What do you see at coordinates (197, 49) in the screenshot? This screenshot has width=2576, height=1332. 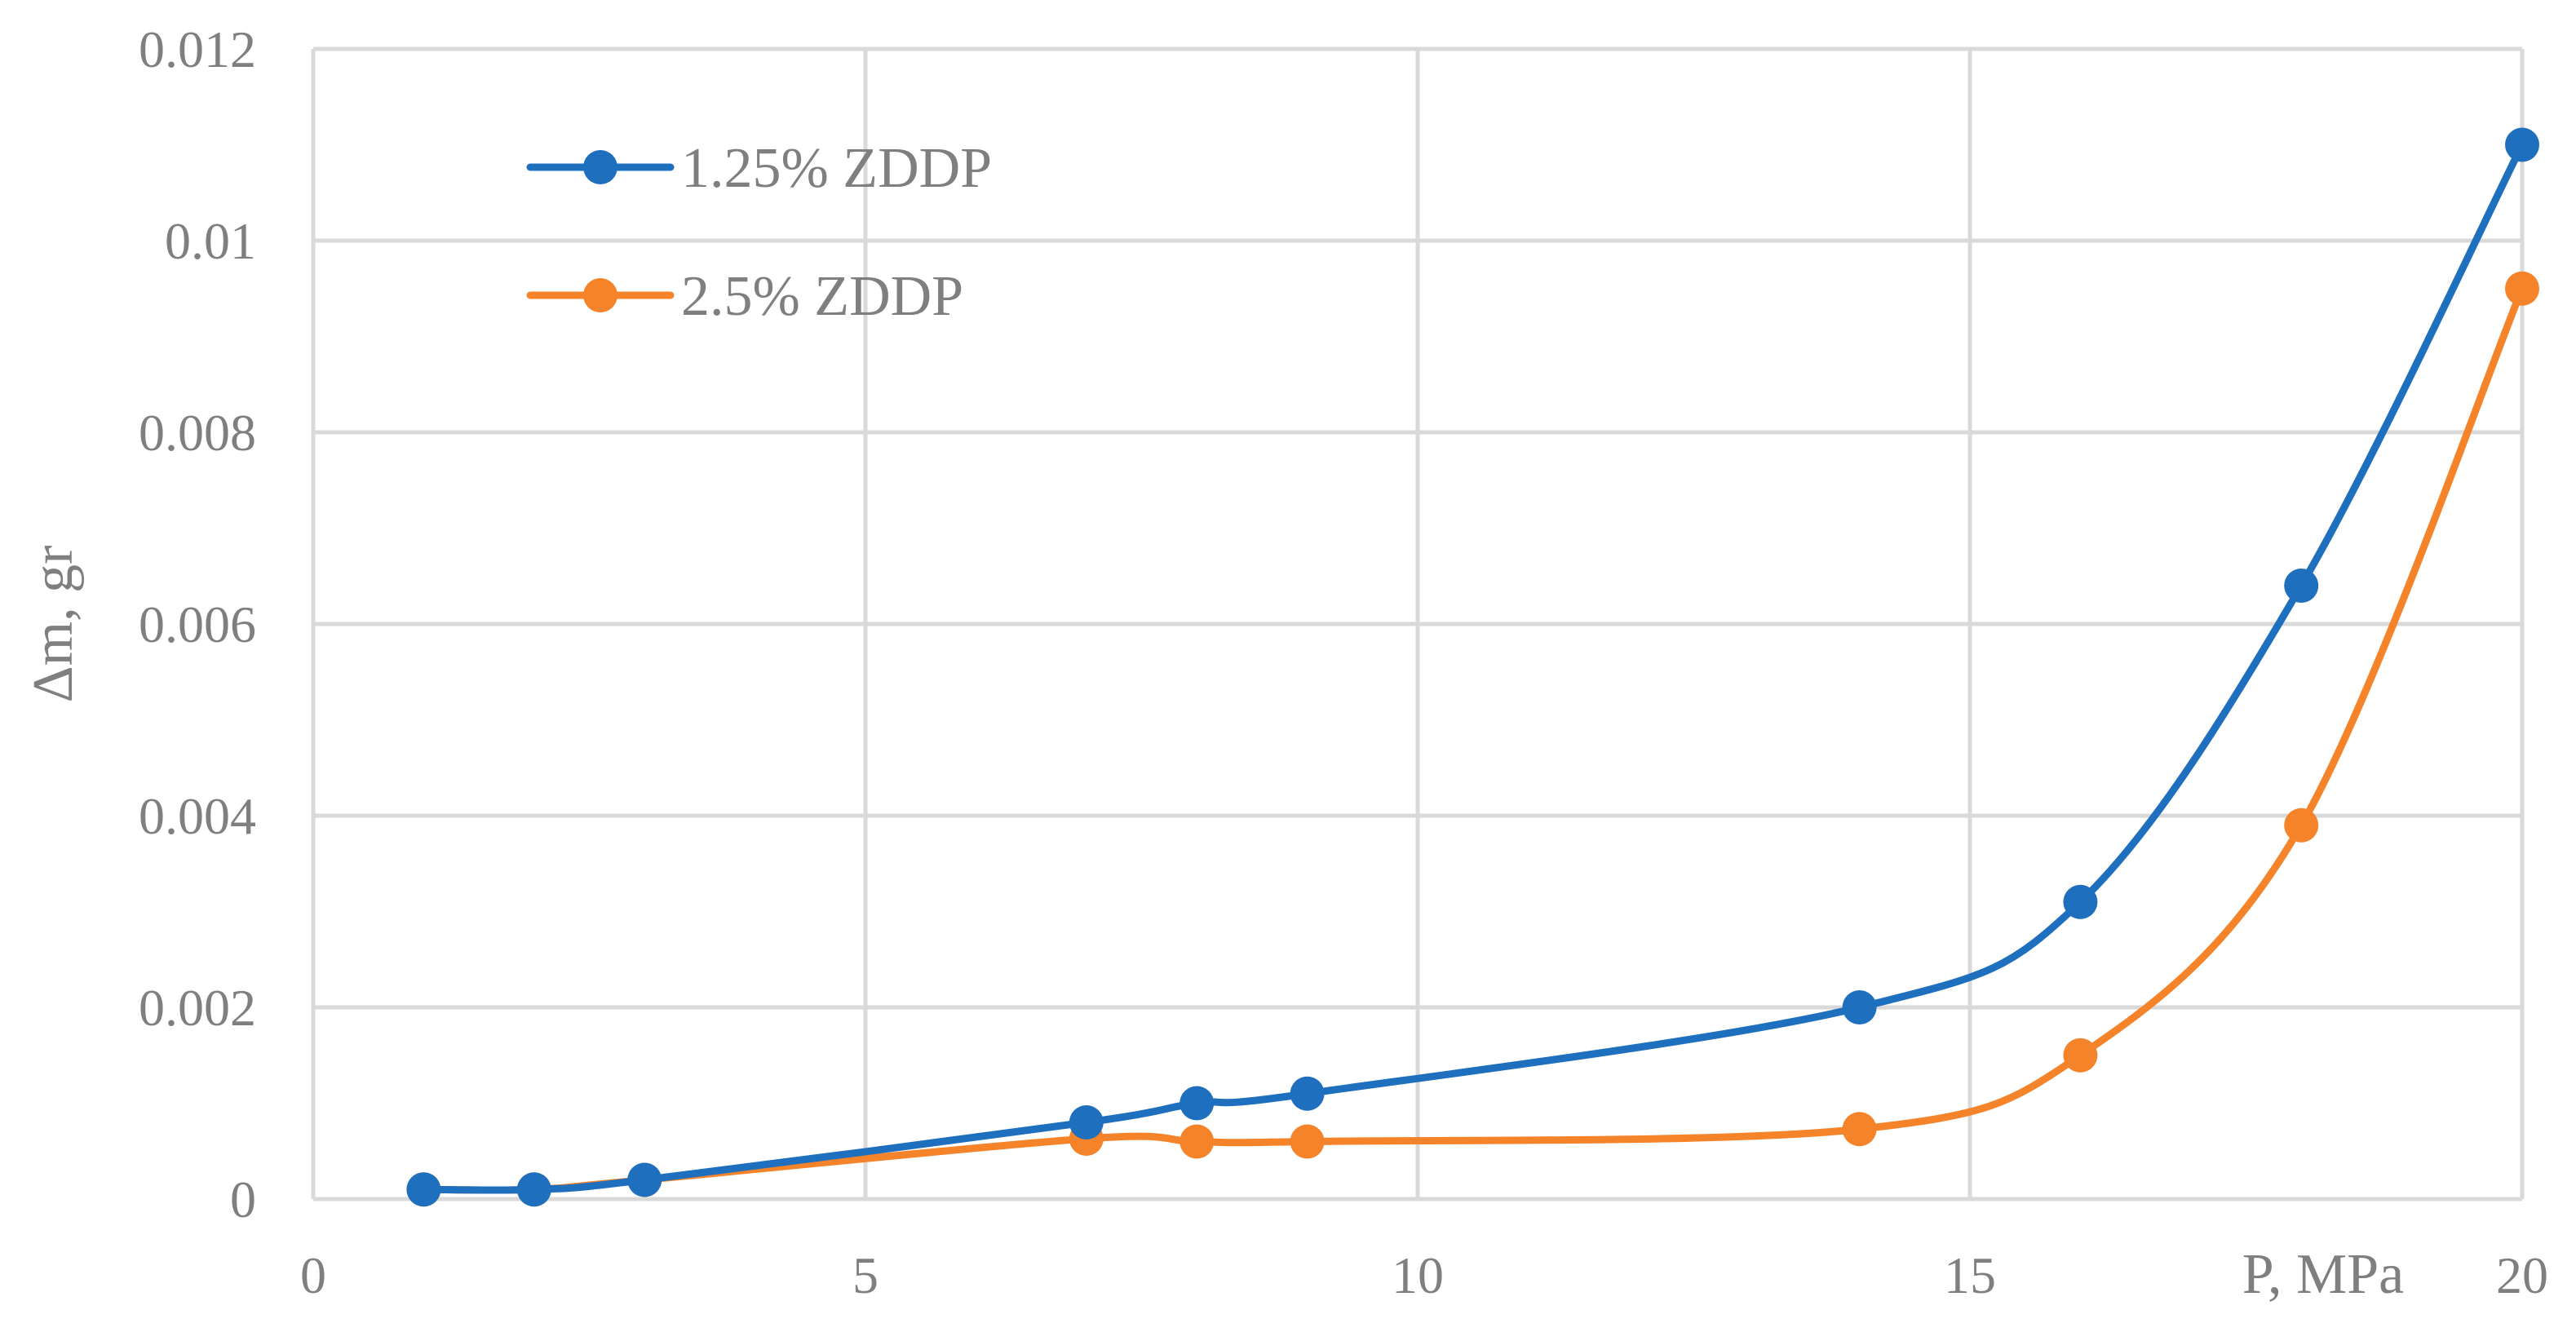 I see `y-tick-label: 0.012` at bounding box center [197, 49].